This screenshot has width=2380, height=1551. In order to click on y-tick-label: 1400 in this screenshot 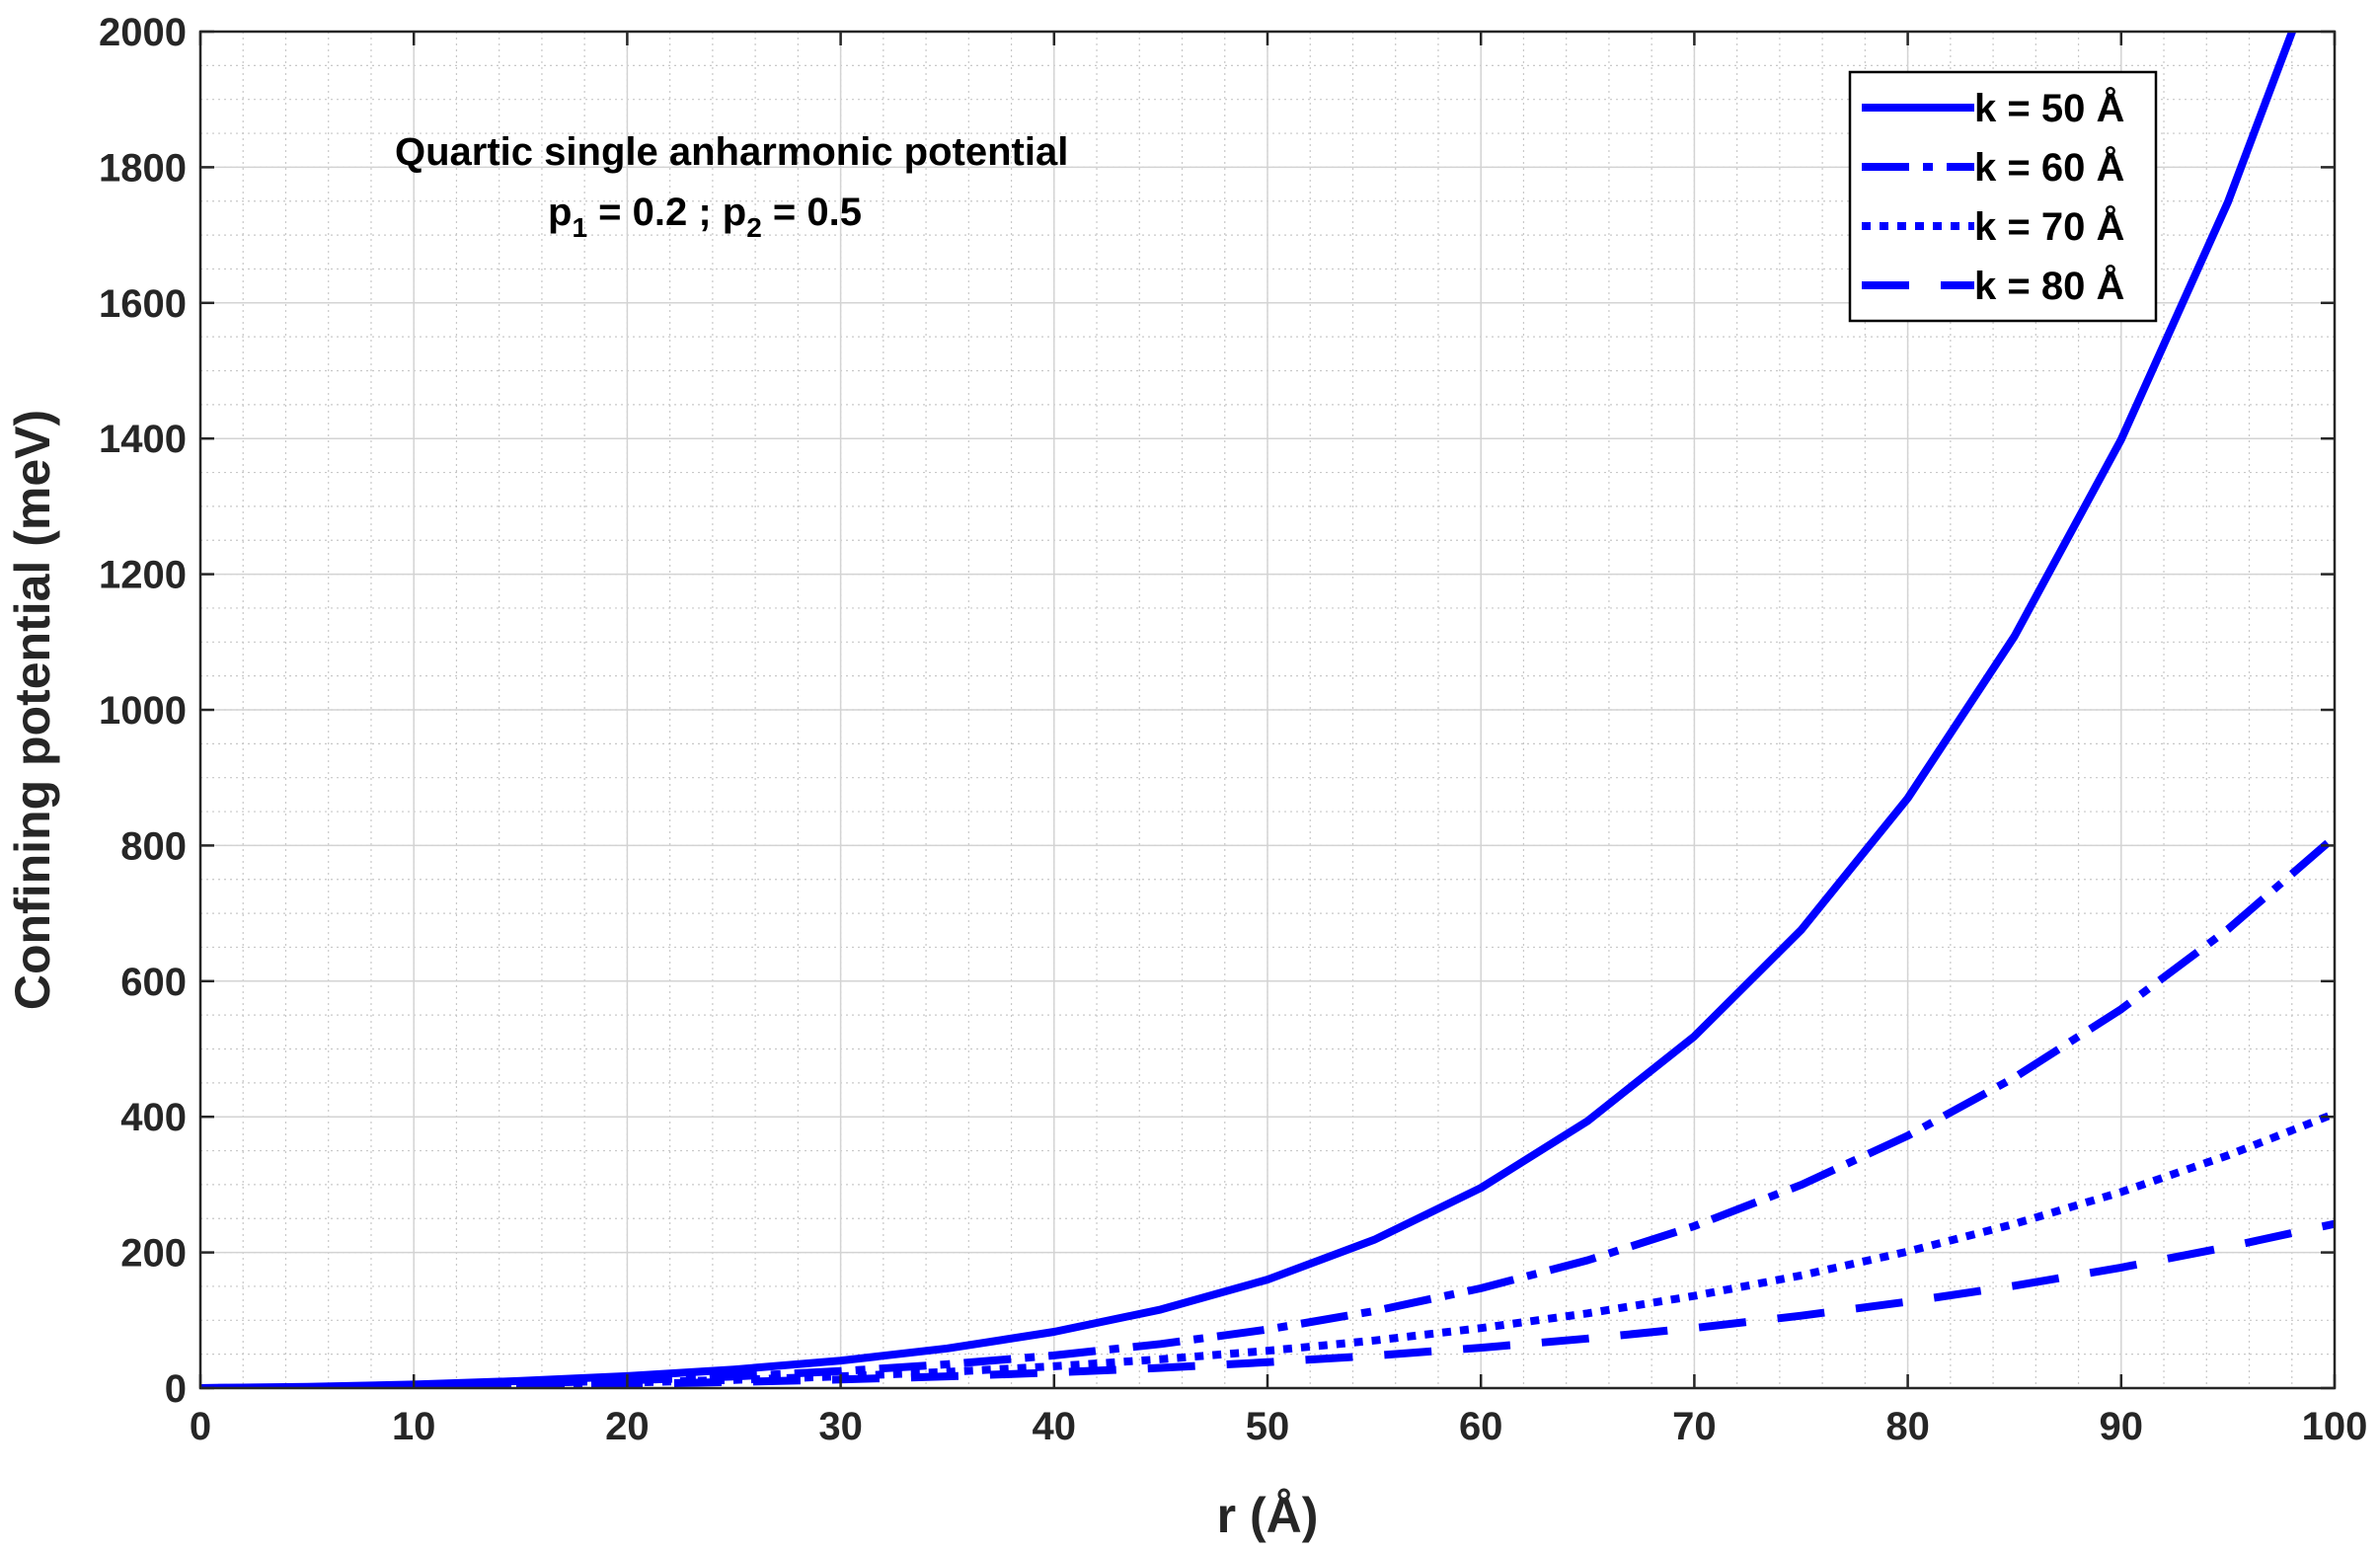, I will do `click(143, 439)`.